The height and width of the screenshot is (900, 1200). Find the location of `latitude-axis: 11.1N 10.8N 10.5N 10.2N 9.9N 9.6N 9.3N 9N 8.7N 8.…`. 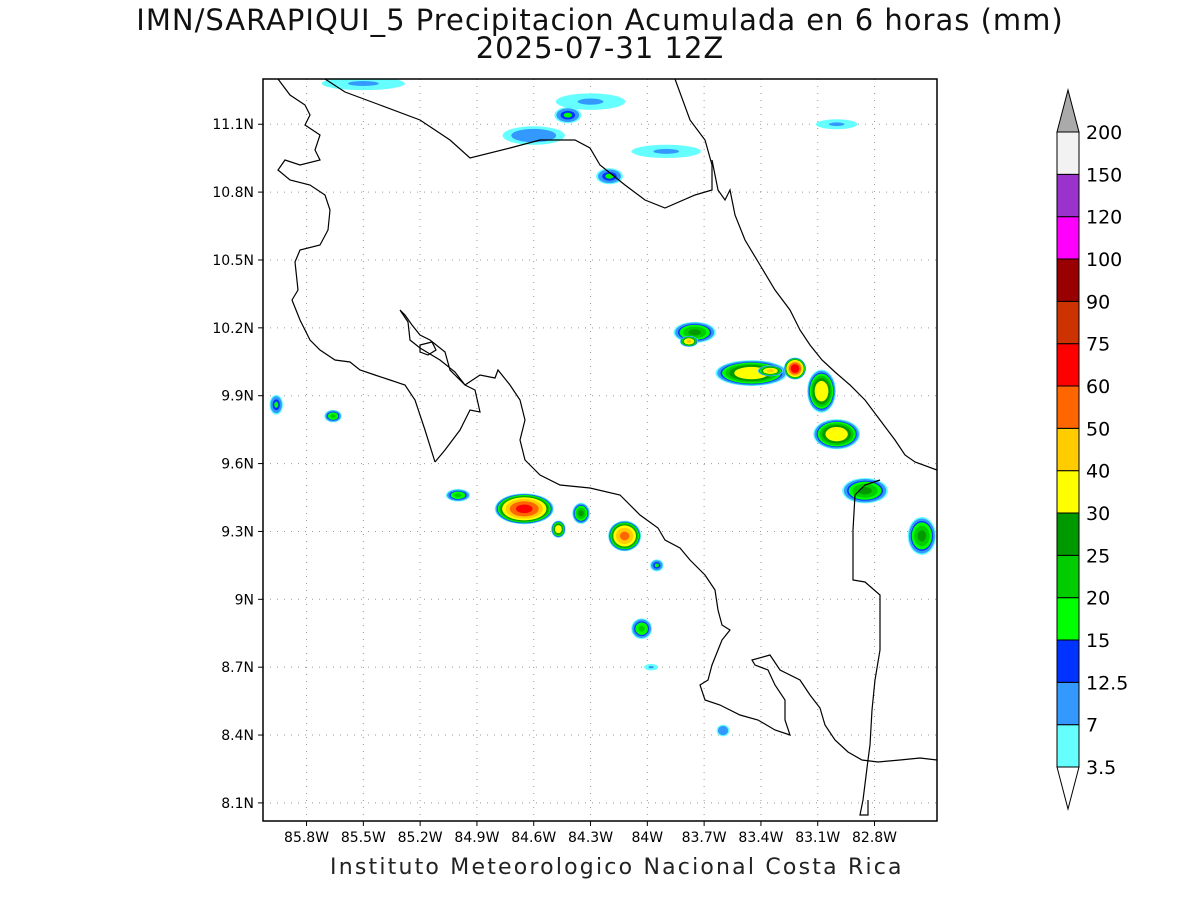

latitude-axis: 11.1N 10.8N 10.5N 10.2N 9.9N 9.6N 9.3N 9N 8.7N 8.… is located at coordinates (237, 464).